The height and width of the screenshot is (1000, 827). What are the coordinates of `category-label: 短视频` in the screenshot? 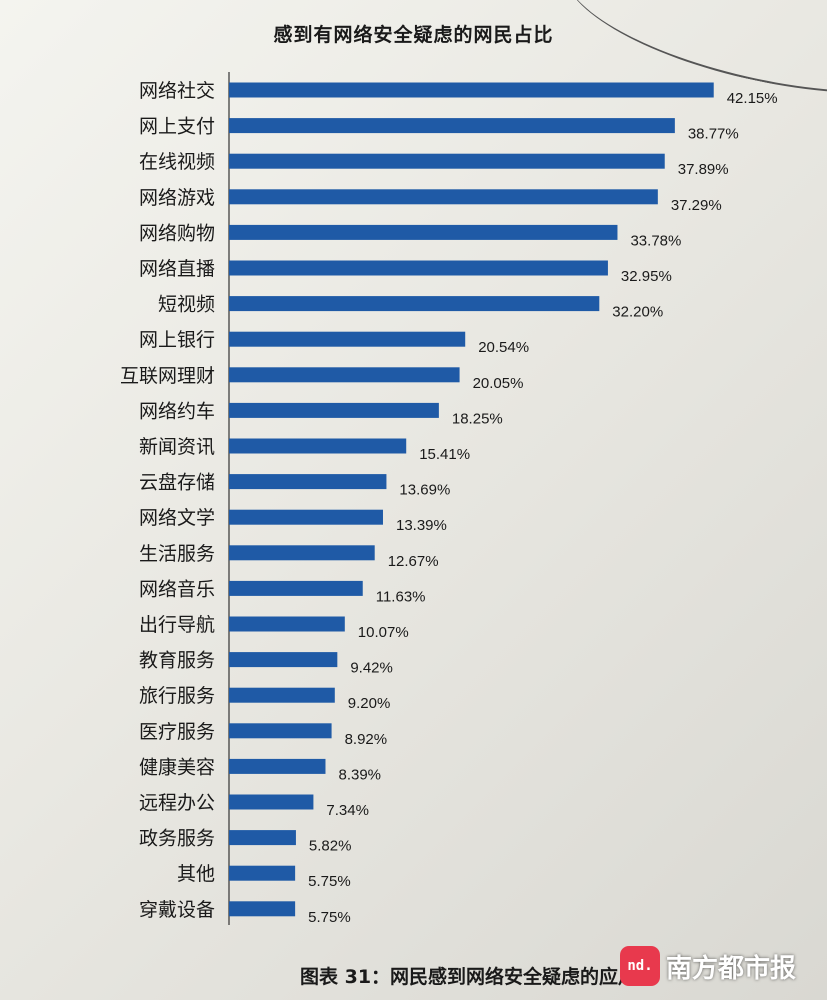 It's located at (186, 305).